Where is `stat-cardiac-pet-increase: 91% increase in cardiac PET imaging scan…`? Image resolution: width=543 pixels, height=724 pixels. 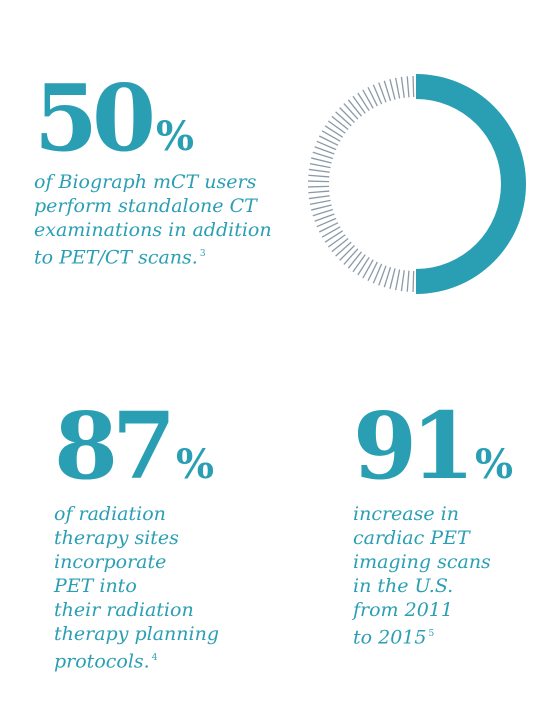 stat-cardiac-pet-increase: 91% increase in cardiac PET imaging scan… is located at coordinates (433, 524).